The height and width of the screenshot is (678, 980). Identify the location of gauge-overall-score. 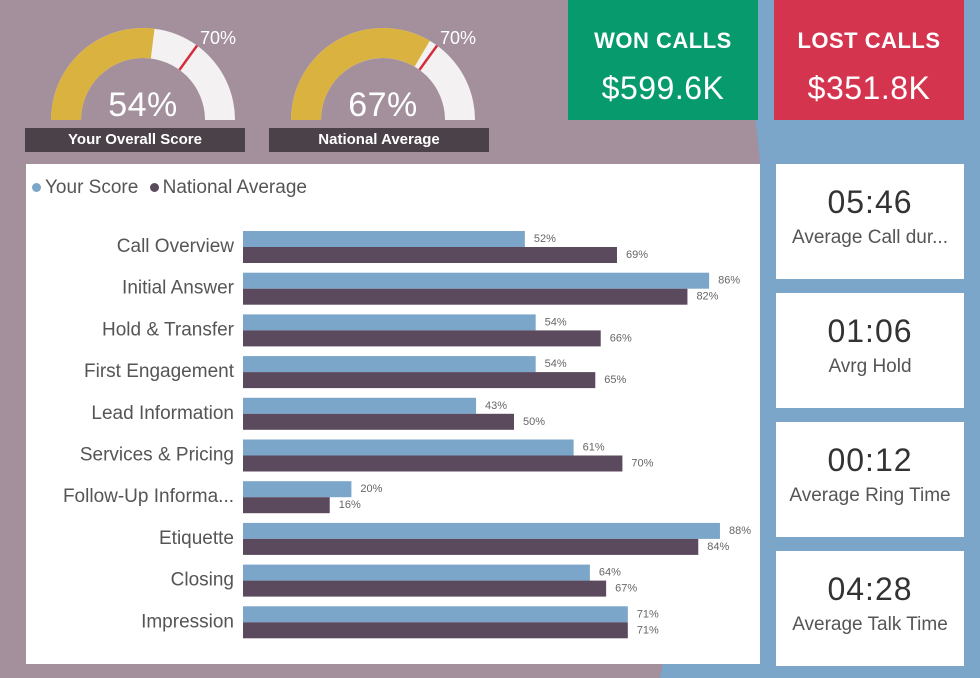
(143, 73).